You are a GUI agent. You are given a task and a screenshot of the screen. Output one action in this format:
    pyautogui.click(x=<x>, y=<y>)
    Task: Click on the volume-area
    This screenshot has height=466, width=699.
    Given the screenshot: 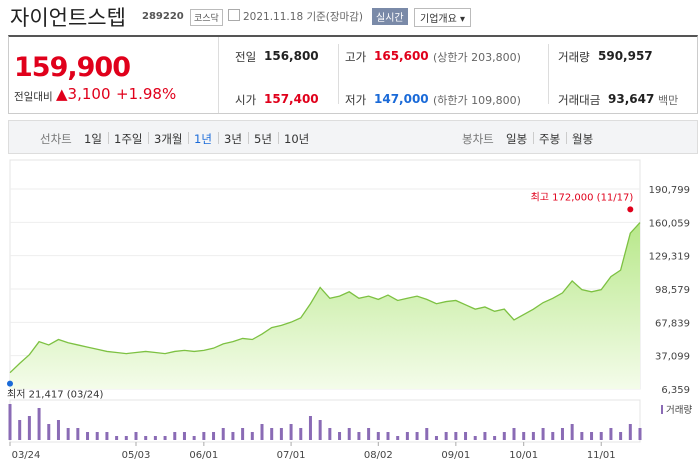 What is the action you would take?
    pyautogui.click(x=325, y=421)
    